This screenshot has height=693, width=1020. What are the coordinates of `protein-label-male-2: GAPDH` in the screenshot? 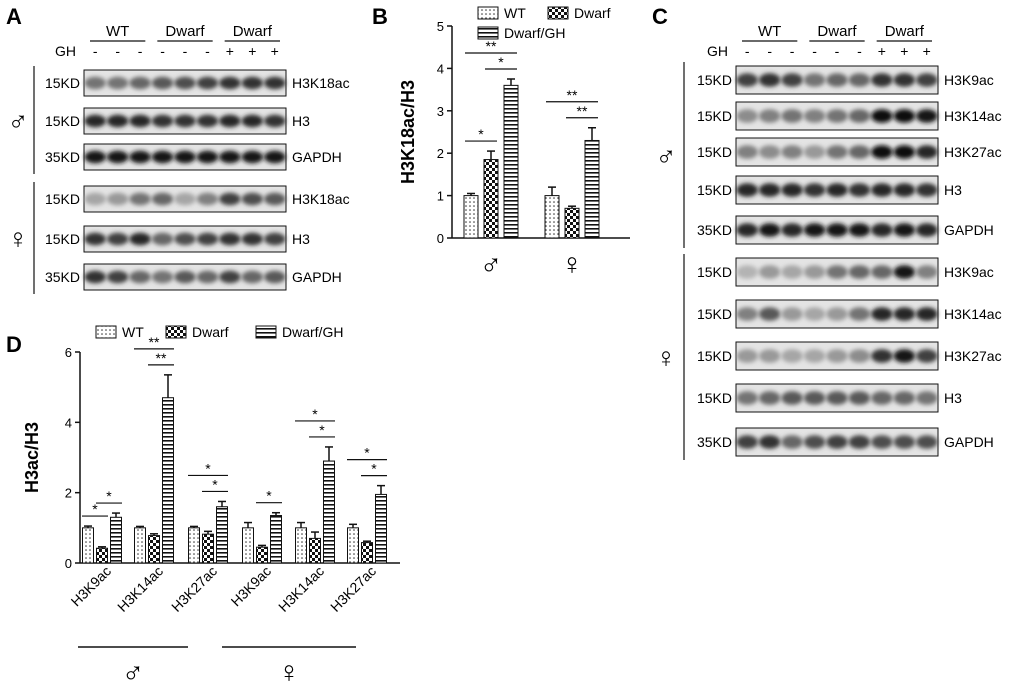 It's located at (317, 157).